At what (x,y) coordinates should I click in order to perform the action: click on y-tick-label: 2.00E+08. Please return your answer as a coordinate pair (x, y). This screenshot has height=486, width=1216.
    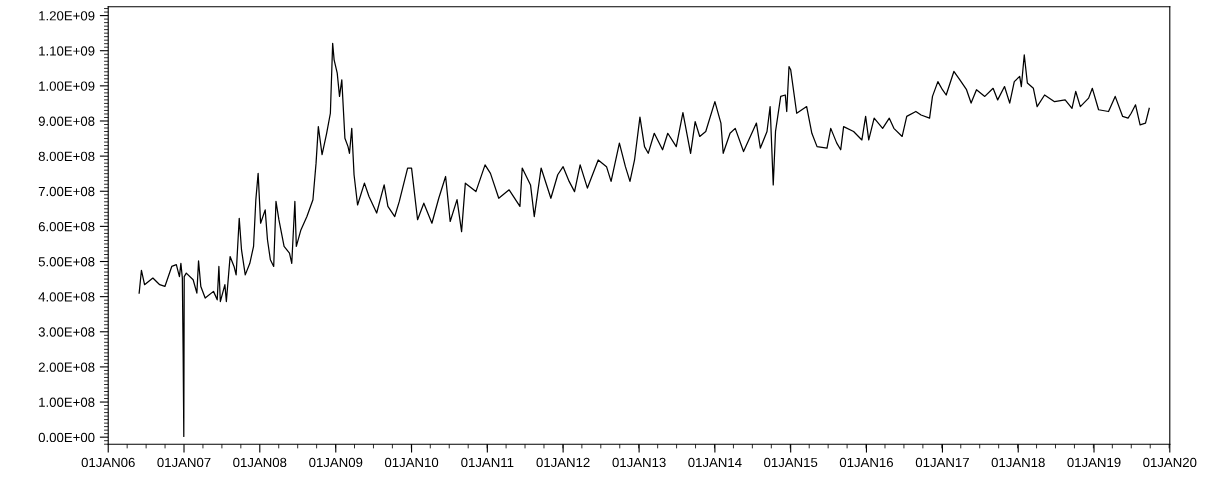
    Looking at the image, I should click on (66, 367).